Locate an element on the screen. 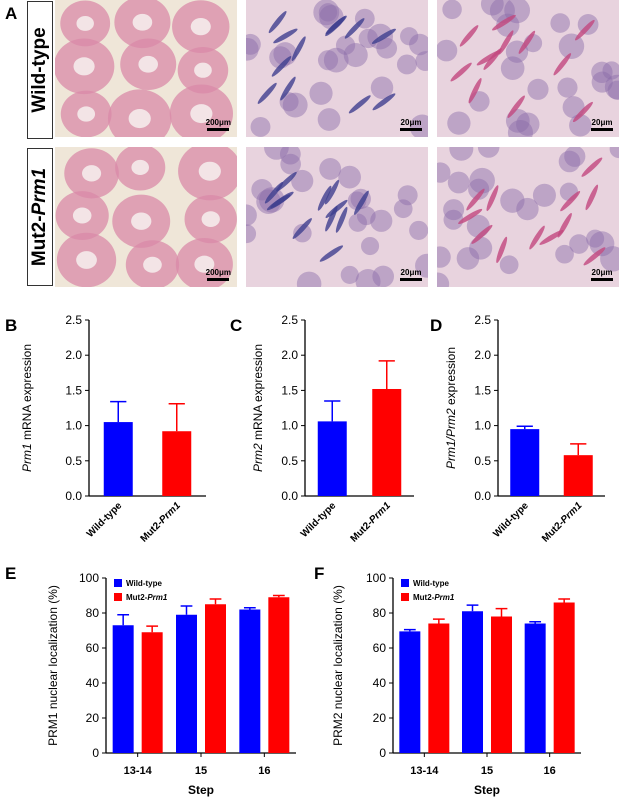 This screenshot has width=621, height=800. panel-label-e: E is located at coordinates (11, 573).